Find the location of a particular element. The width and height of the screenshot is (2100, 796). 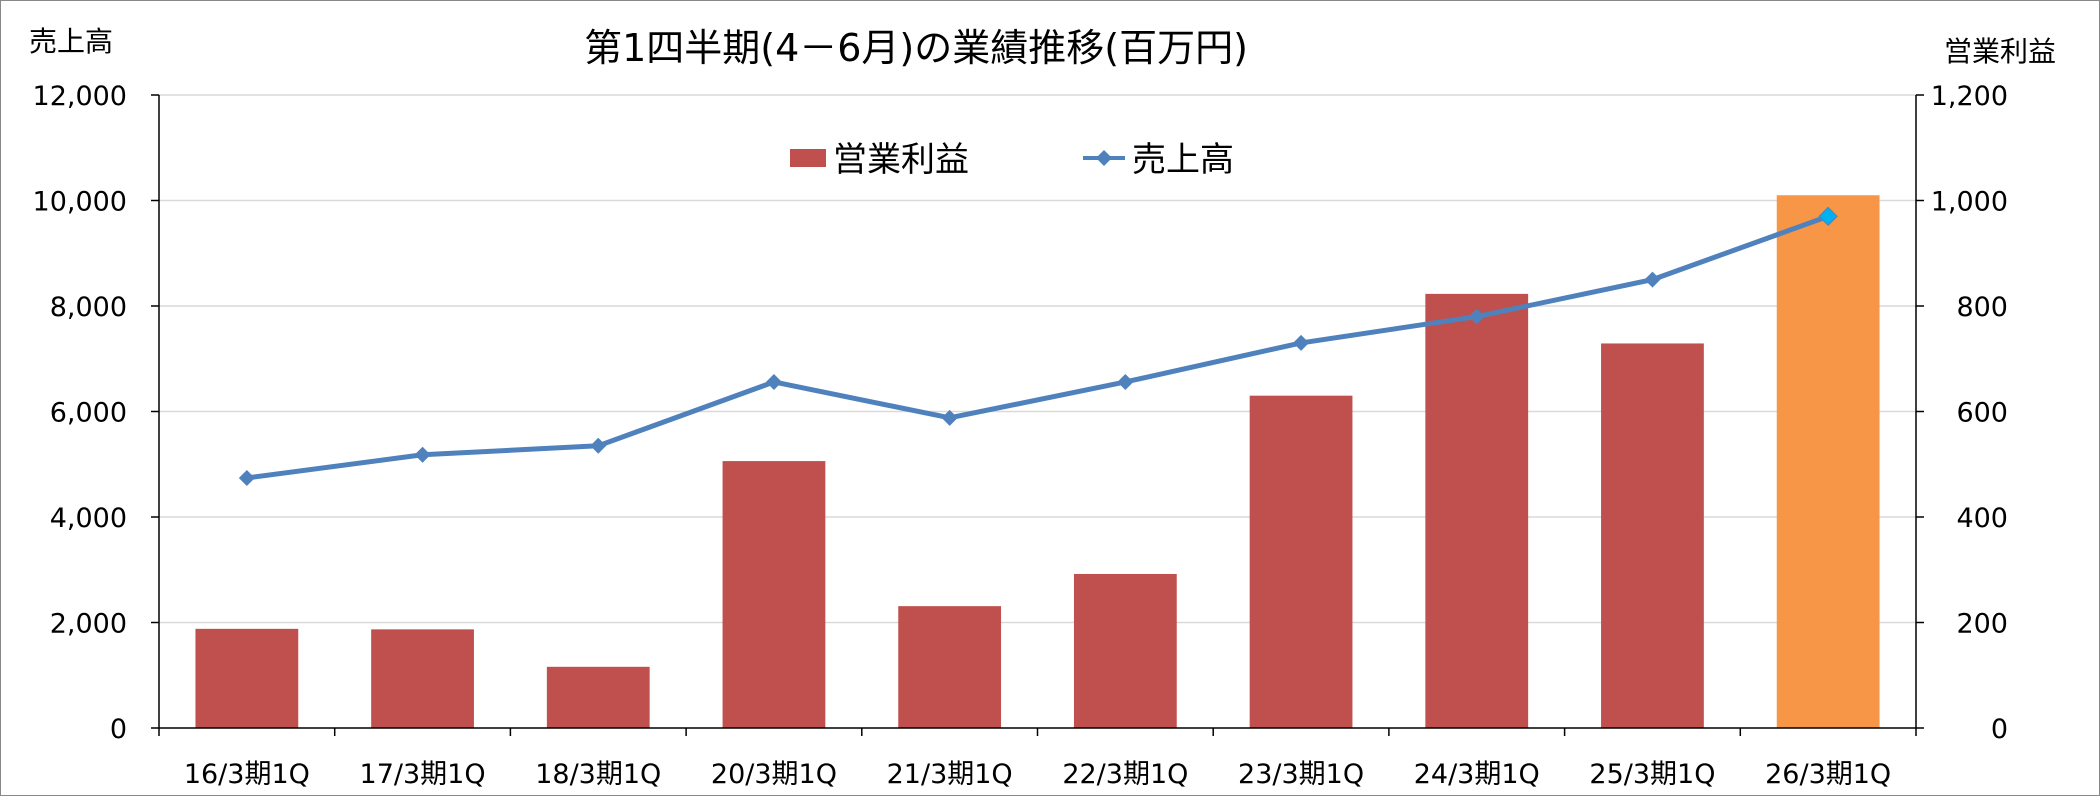

x-tick-label: 24/3期1Q is located at coordinates (1477, 774).